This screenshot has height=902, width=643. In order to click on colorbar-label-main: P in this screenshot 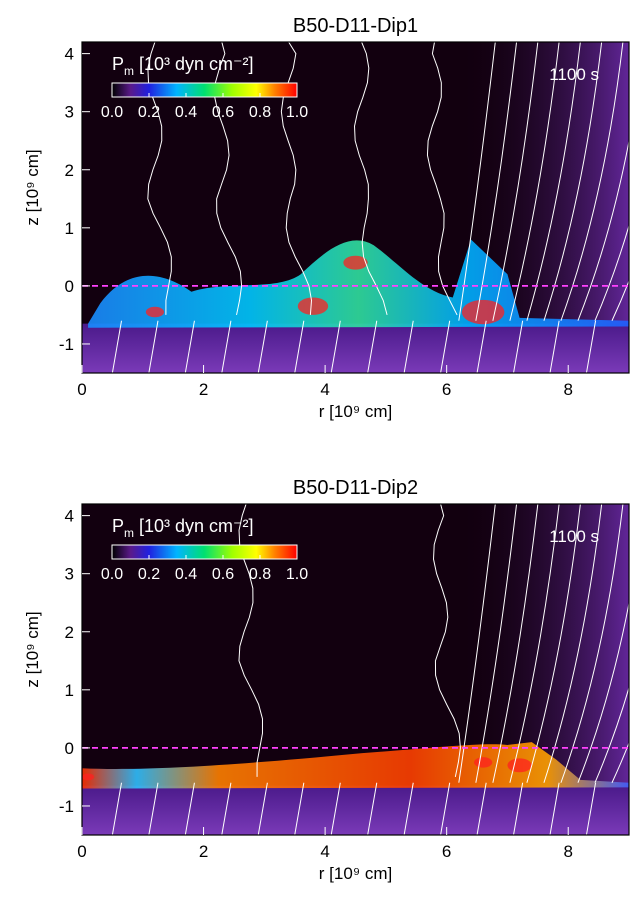, I will do `click(118, 64)`.